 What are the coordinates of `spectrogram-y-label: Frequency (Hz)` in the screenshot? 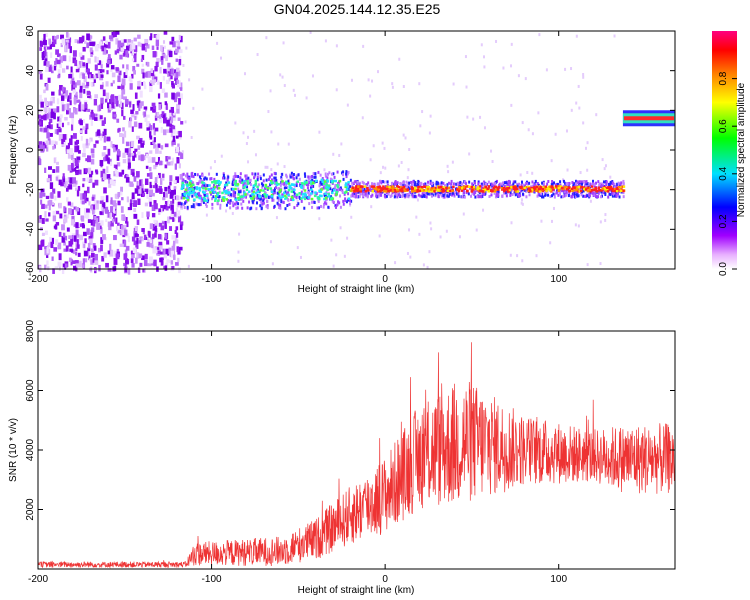 It's located at (13, 150).